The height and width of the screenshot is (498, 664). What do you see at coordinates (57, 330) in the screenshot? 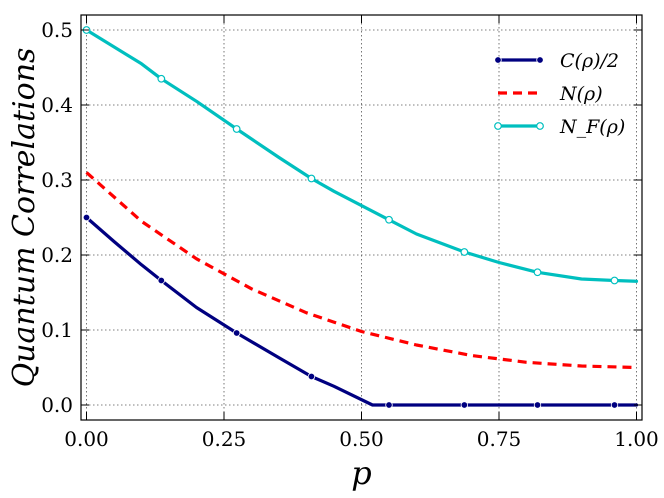
I see `y-tick-label: 0.1` at bounding box center [57, 330].